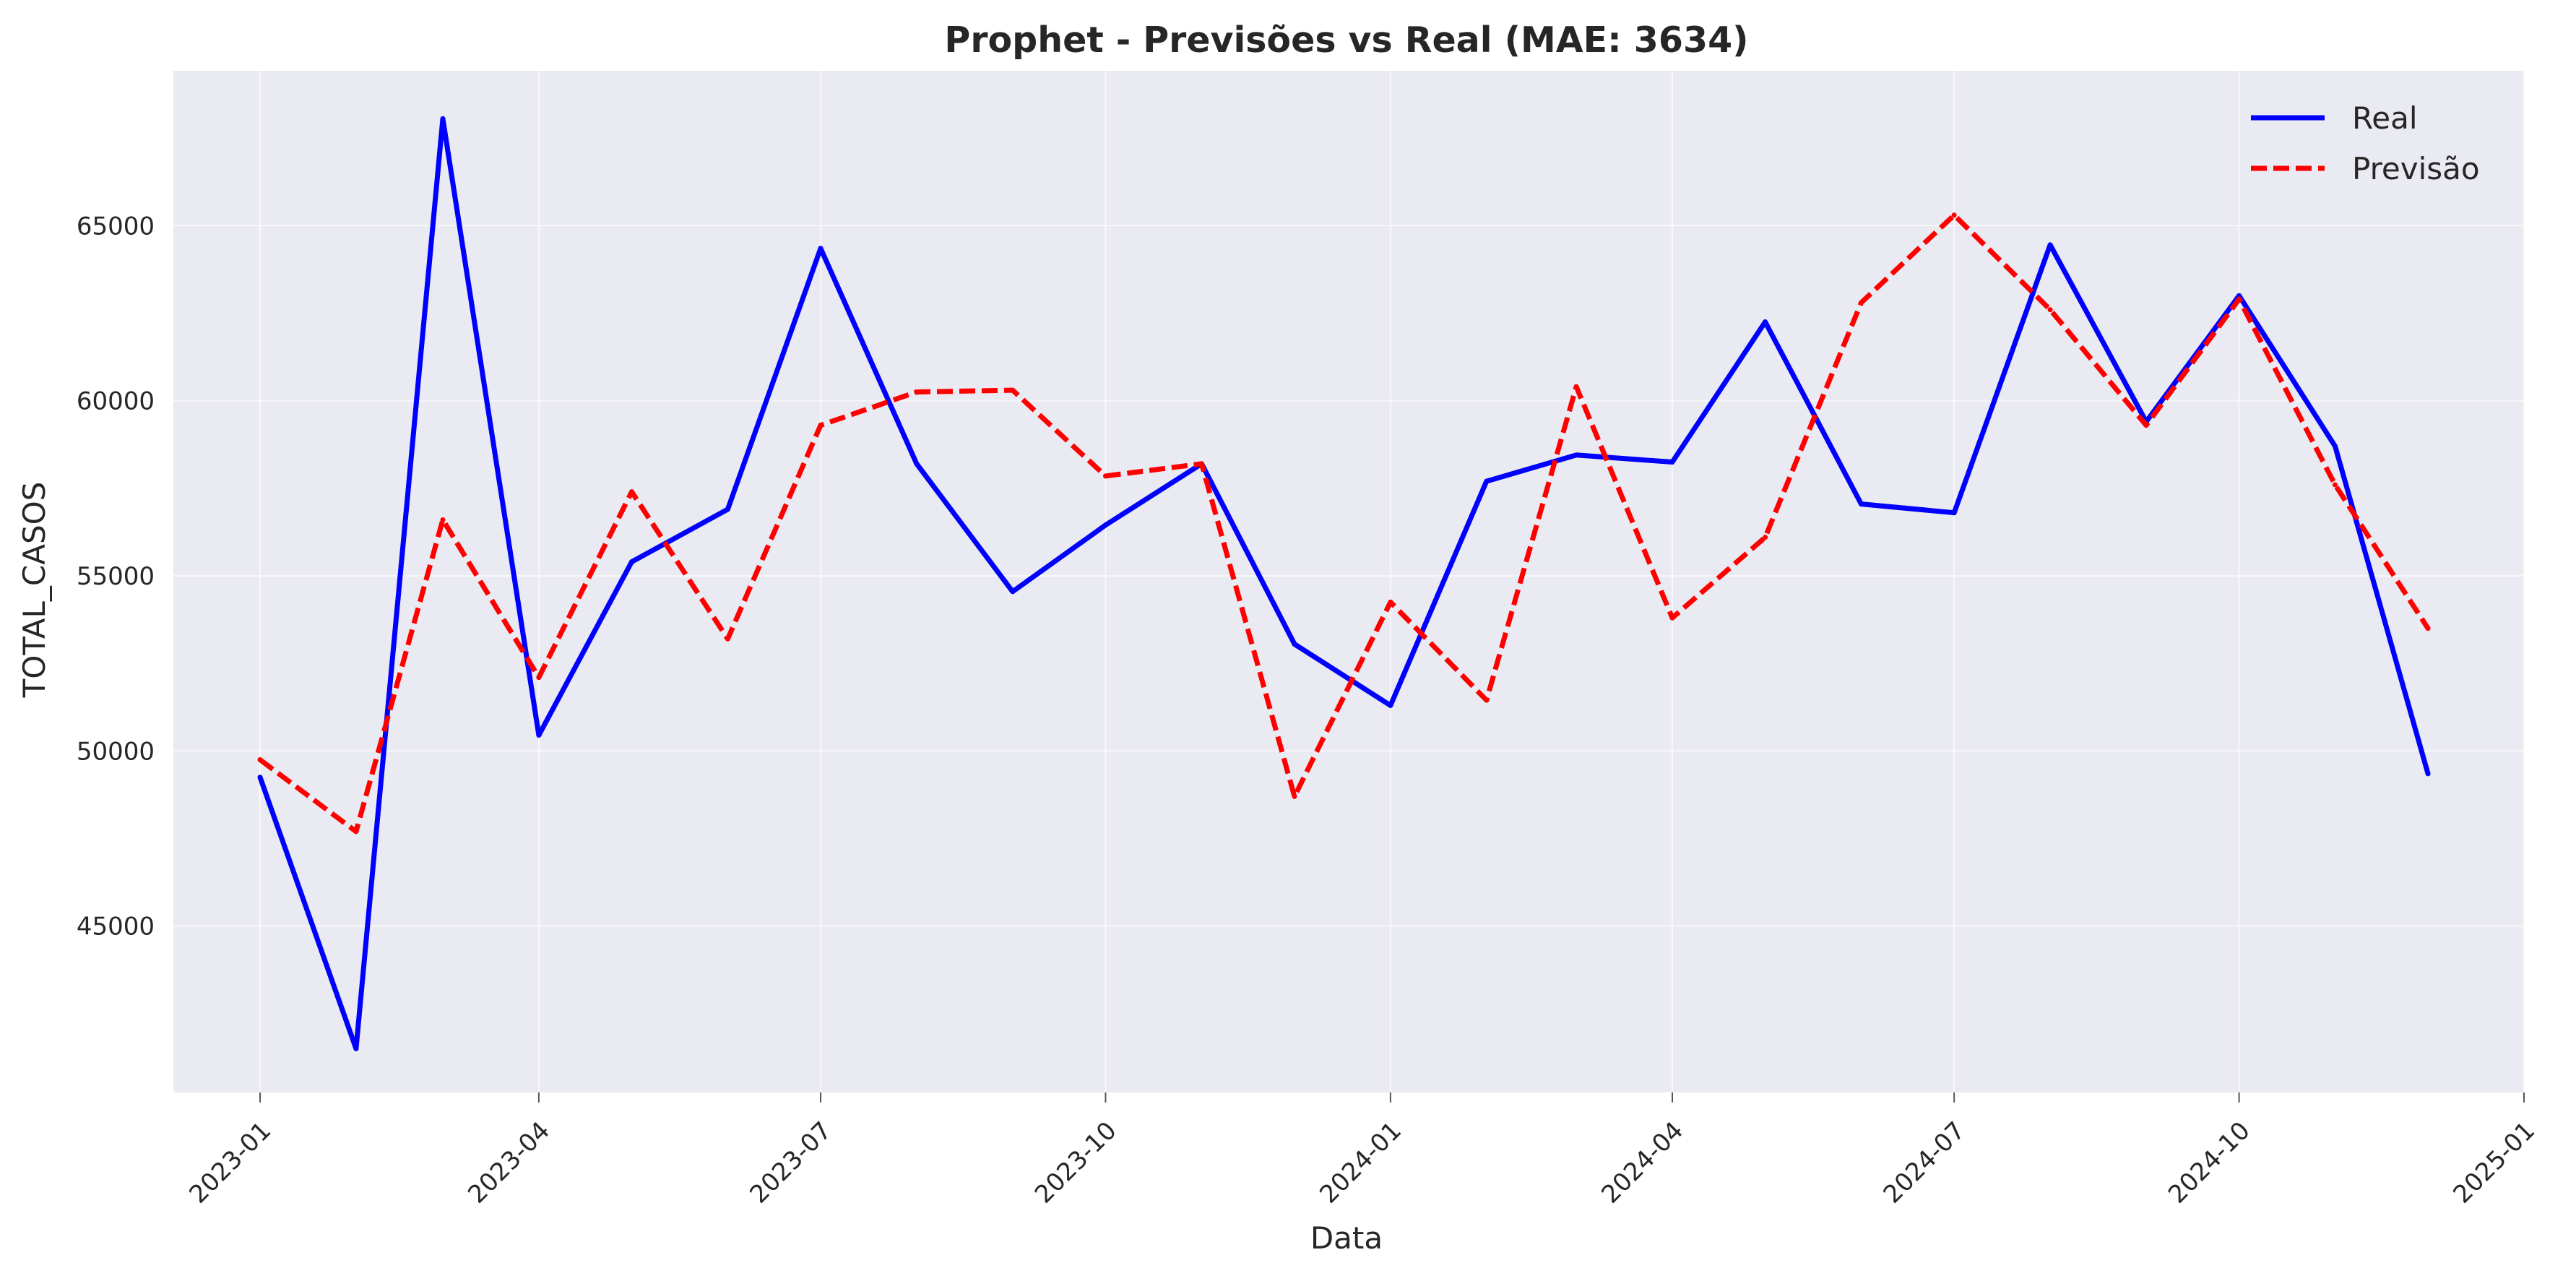 The width and height of the screenshot is (2576, 1281). What do you see at coordinates (2385, 118) in the screenshot?
I see `legend-label-real: Real` at bounding box center [2385, 118].